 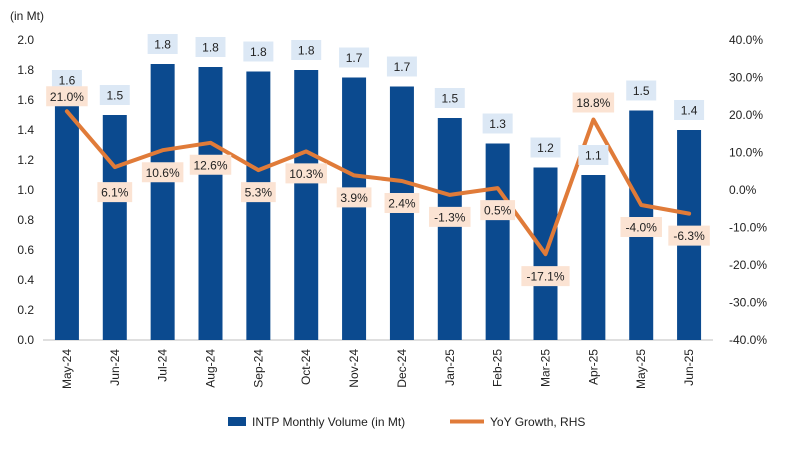 I want to click on x-tick-label: Dec-24, so click(x=402, y=368).